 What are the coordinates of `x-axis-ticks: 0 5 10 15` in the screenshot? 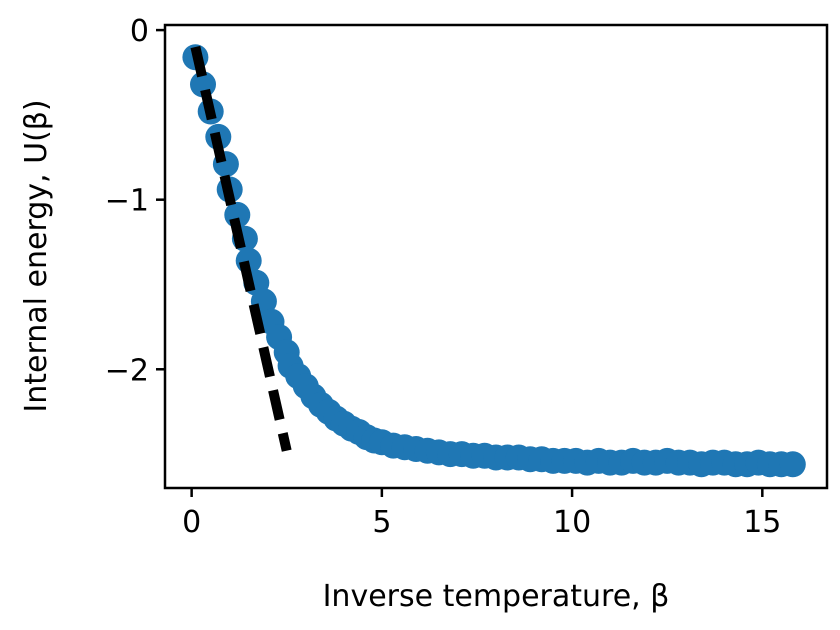 It's located at (481, 514).